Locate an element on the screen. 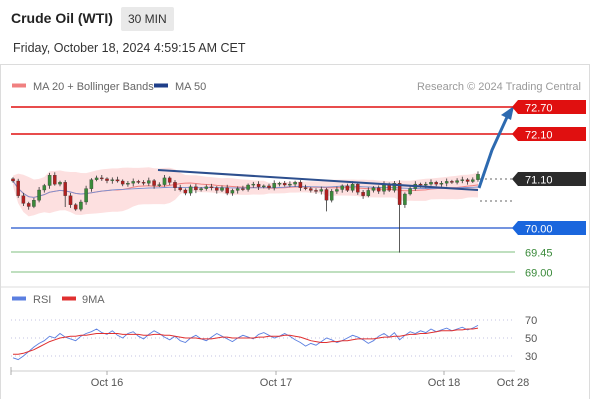 The width and height of the screenshot is (590, 400). svg-text: 71.10 is located at coordinates (539, 181).